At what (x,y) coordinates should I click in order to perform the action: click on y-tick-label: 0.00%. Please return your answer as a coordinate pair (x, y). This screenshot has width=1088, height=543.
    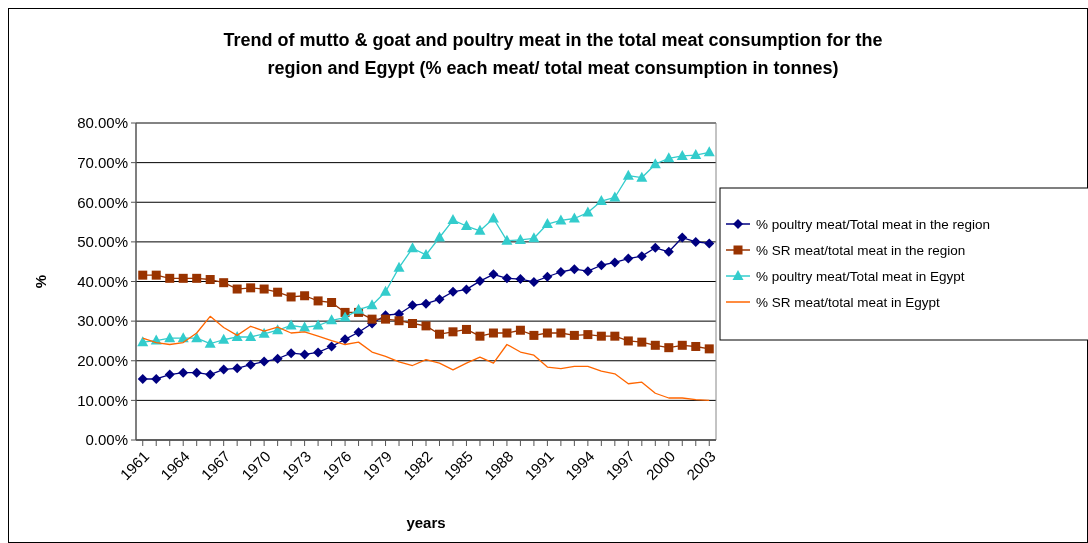
    Looking at the image, I should click on (106, 440).